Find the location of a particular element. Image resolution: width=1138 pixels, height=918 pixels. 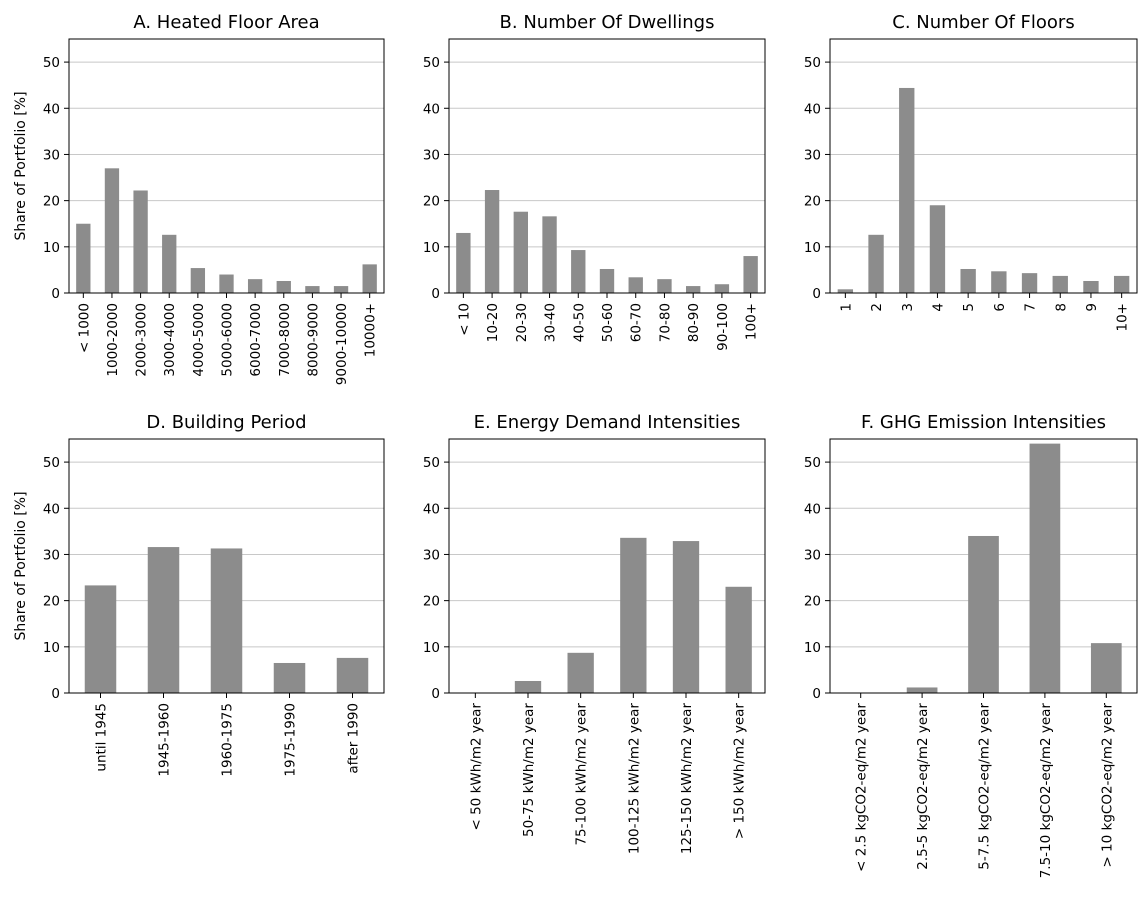

x-tick-label: > 150 kWh/m2 year is located at coordinates (740, 771).